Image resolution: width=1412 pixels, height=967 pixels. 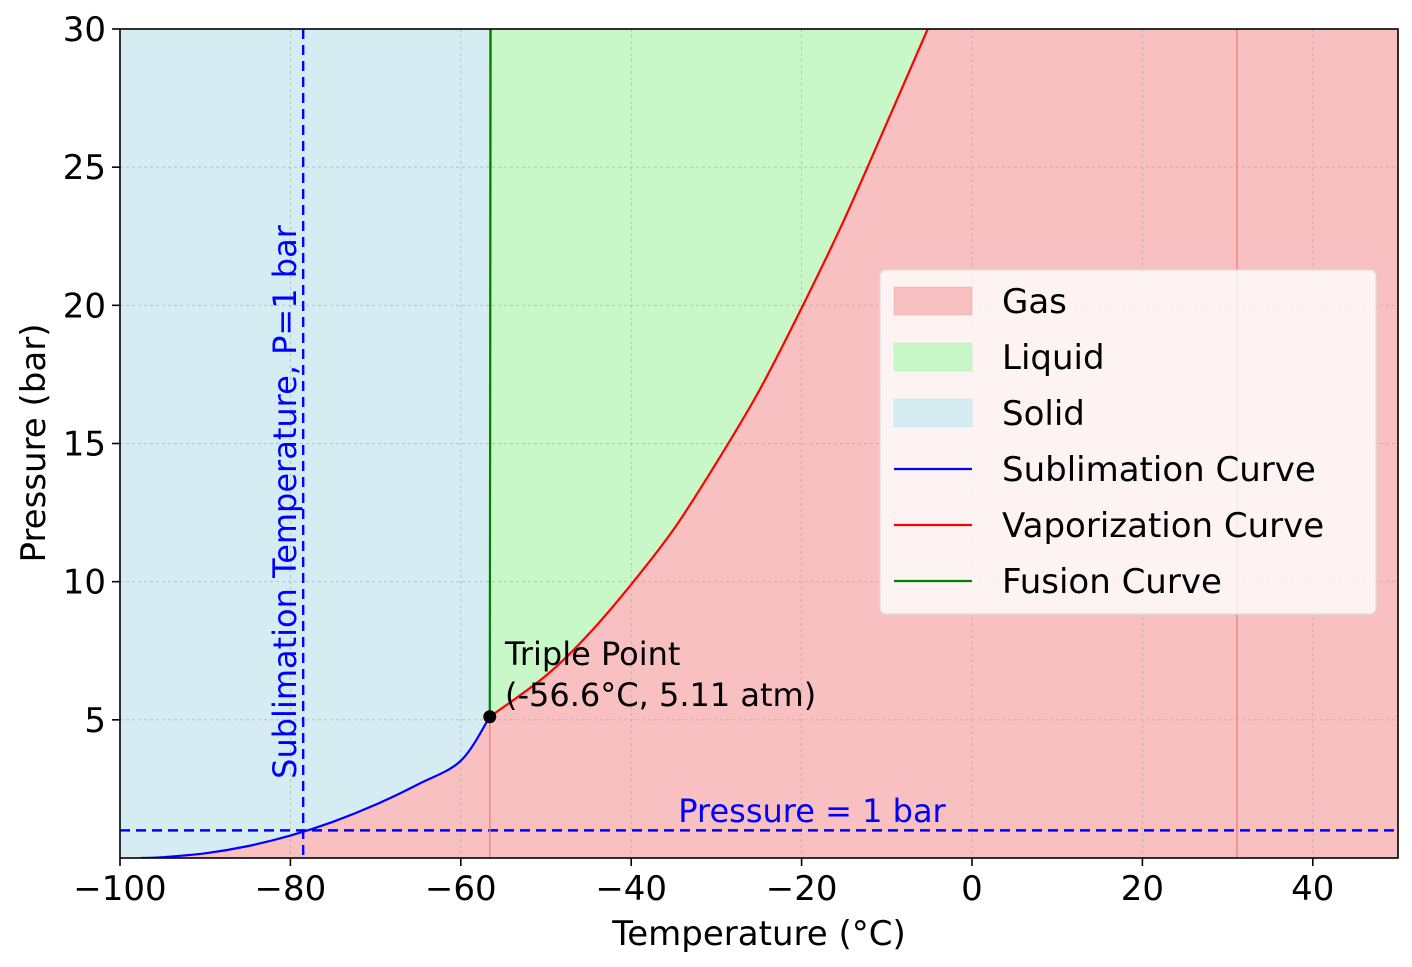 What do you see at coordinates (119, 889) in the screenshot?
I see `x-tick-label: −100` at bounding box center [119, 889].